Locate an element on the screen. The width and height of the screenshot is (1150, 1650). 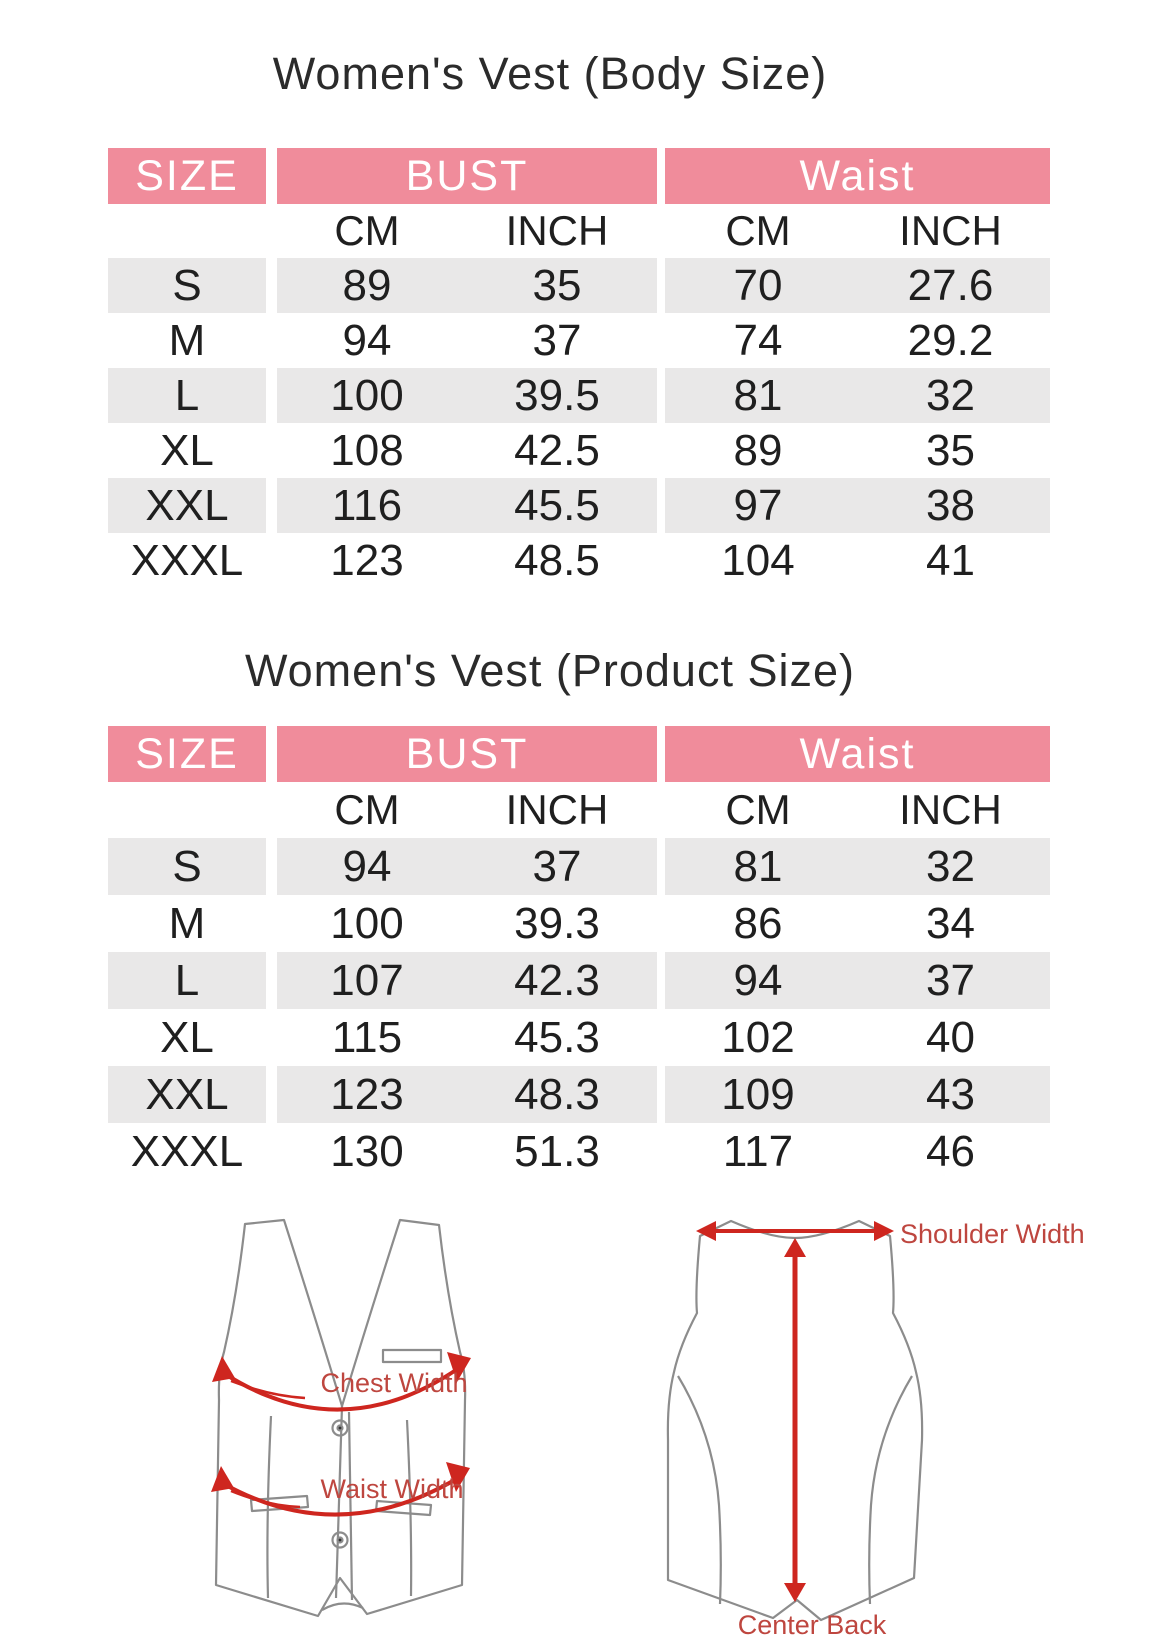
value-cell: 117 is located at coordinates (758, 1151).